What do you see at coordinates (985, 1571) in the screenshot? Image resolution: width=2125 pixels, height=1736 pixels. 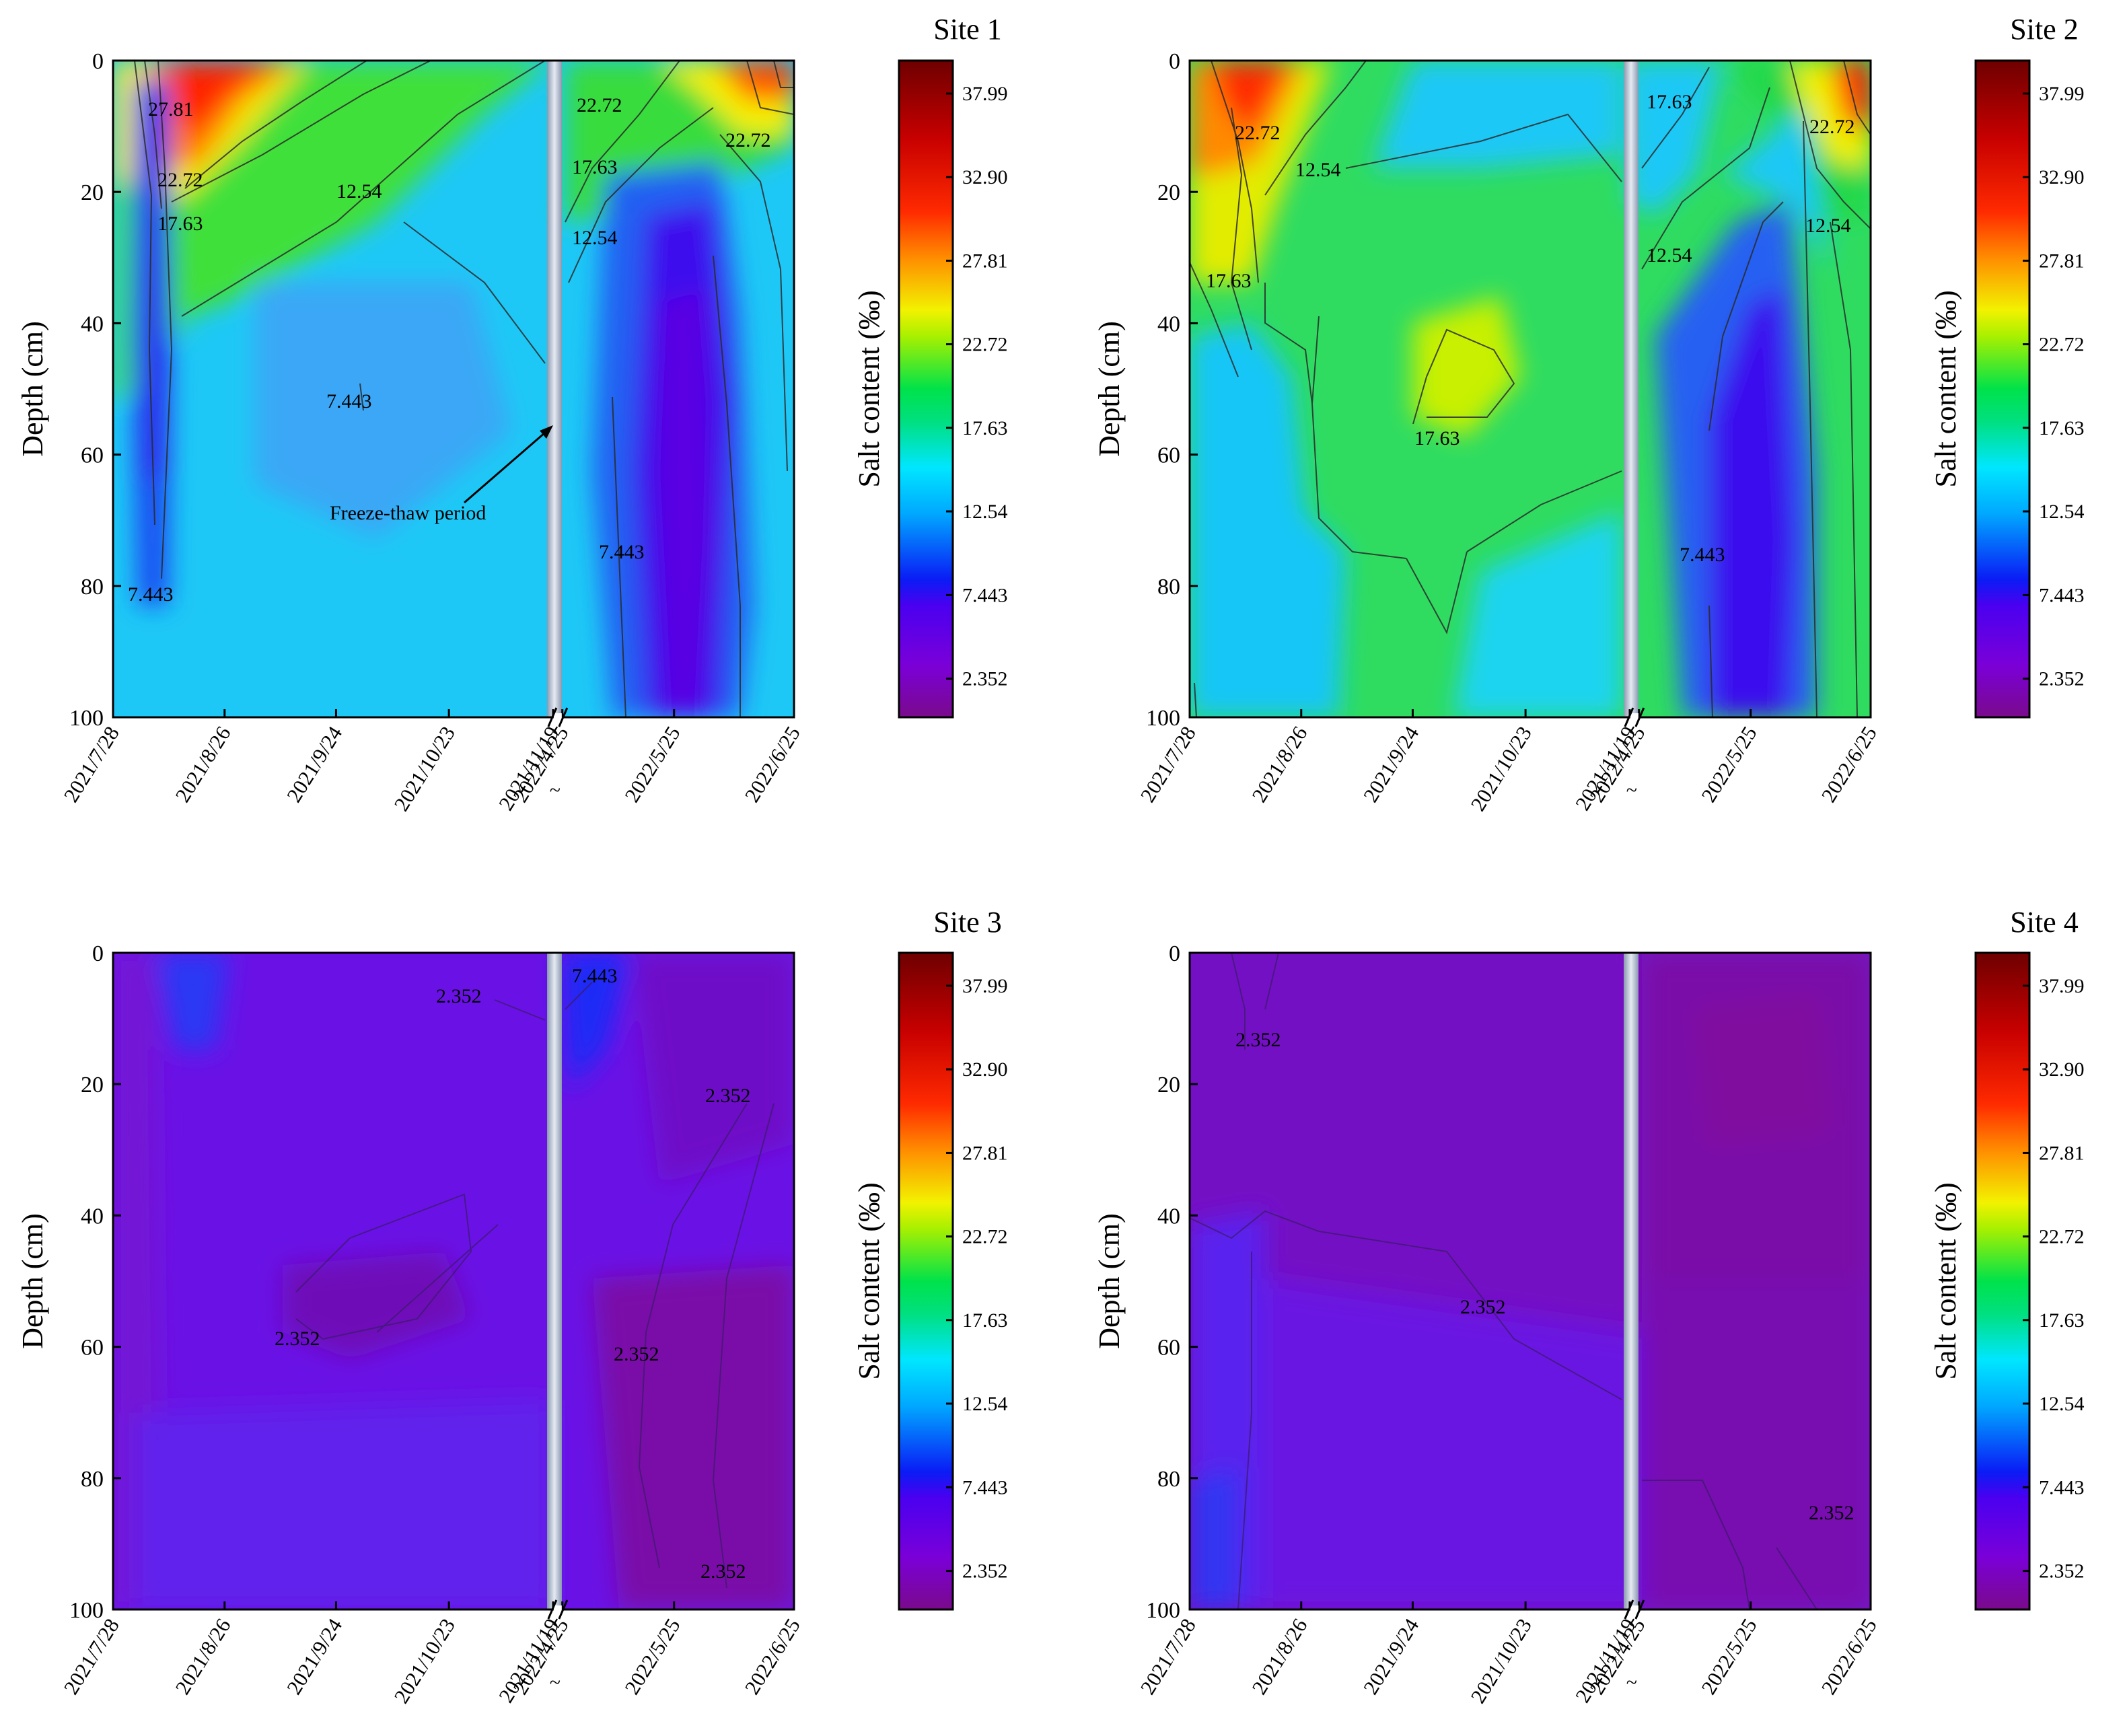 I see `colorbar-tick-label: 2.352` at bounding box center [985, 1571].